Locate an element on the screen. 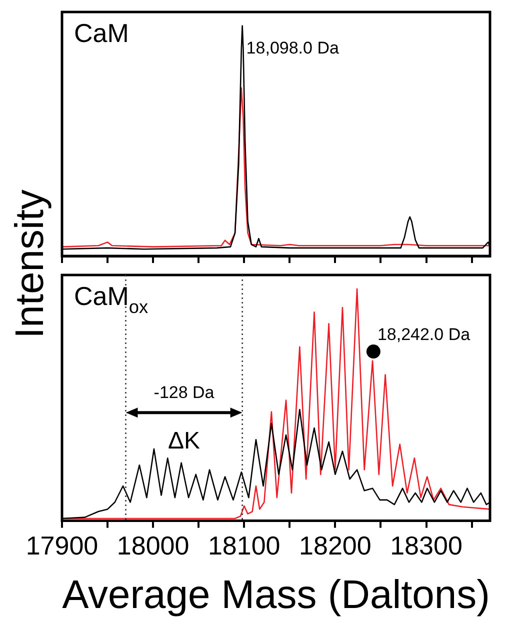 This screenshot has height=627, width=527. x-axis-title: Average Mass (Daltons) is located at coordinates (276, 595).